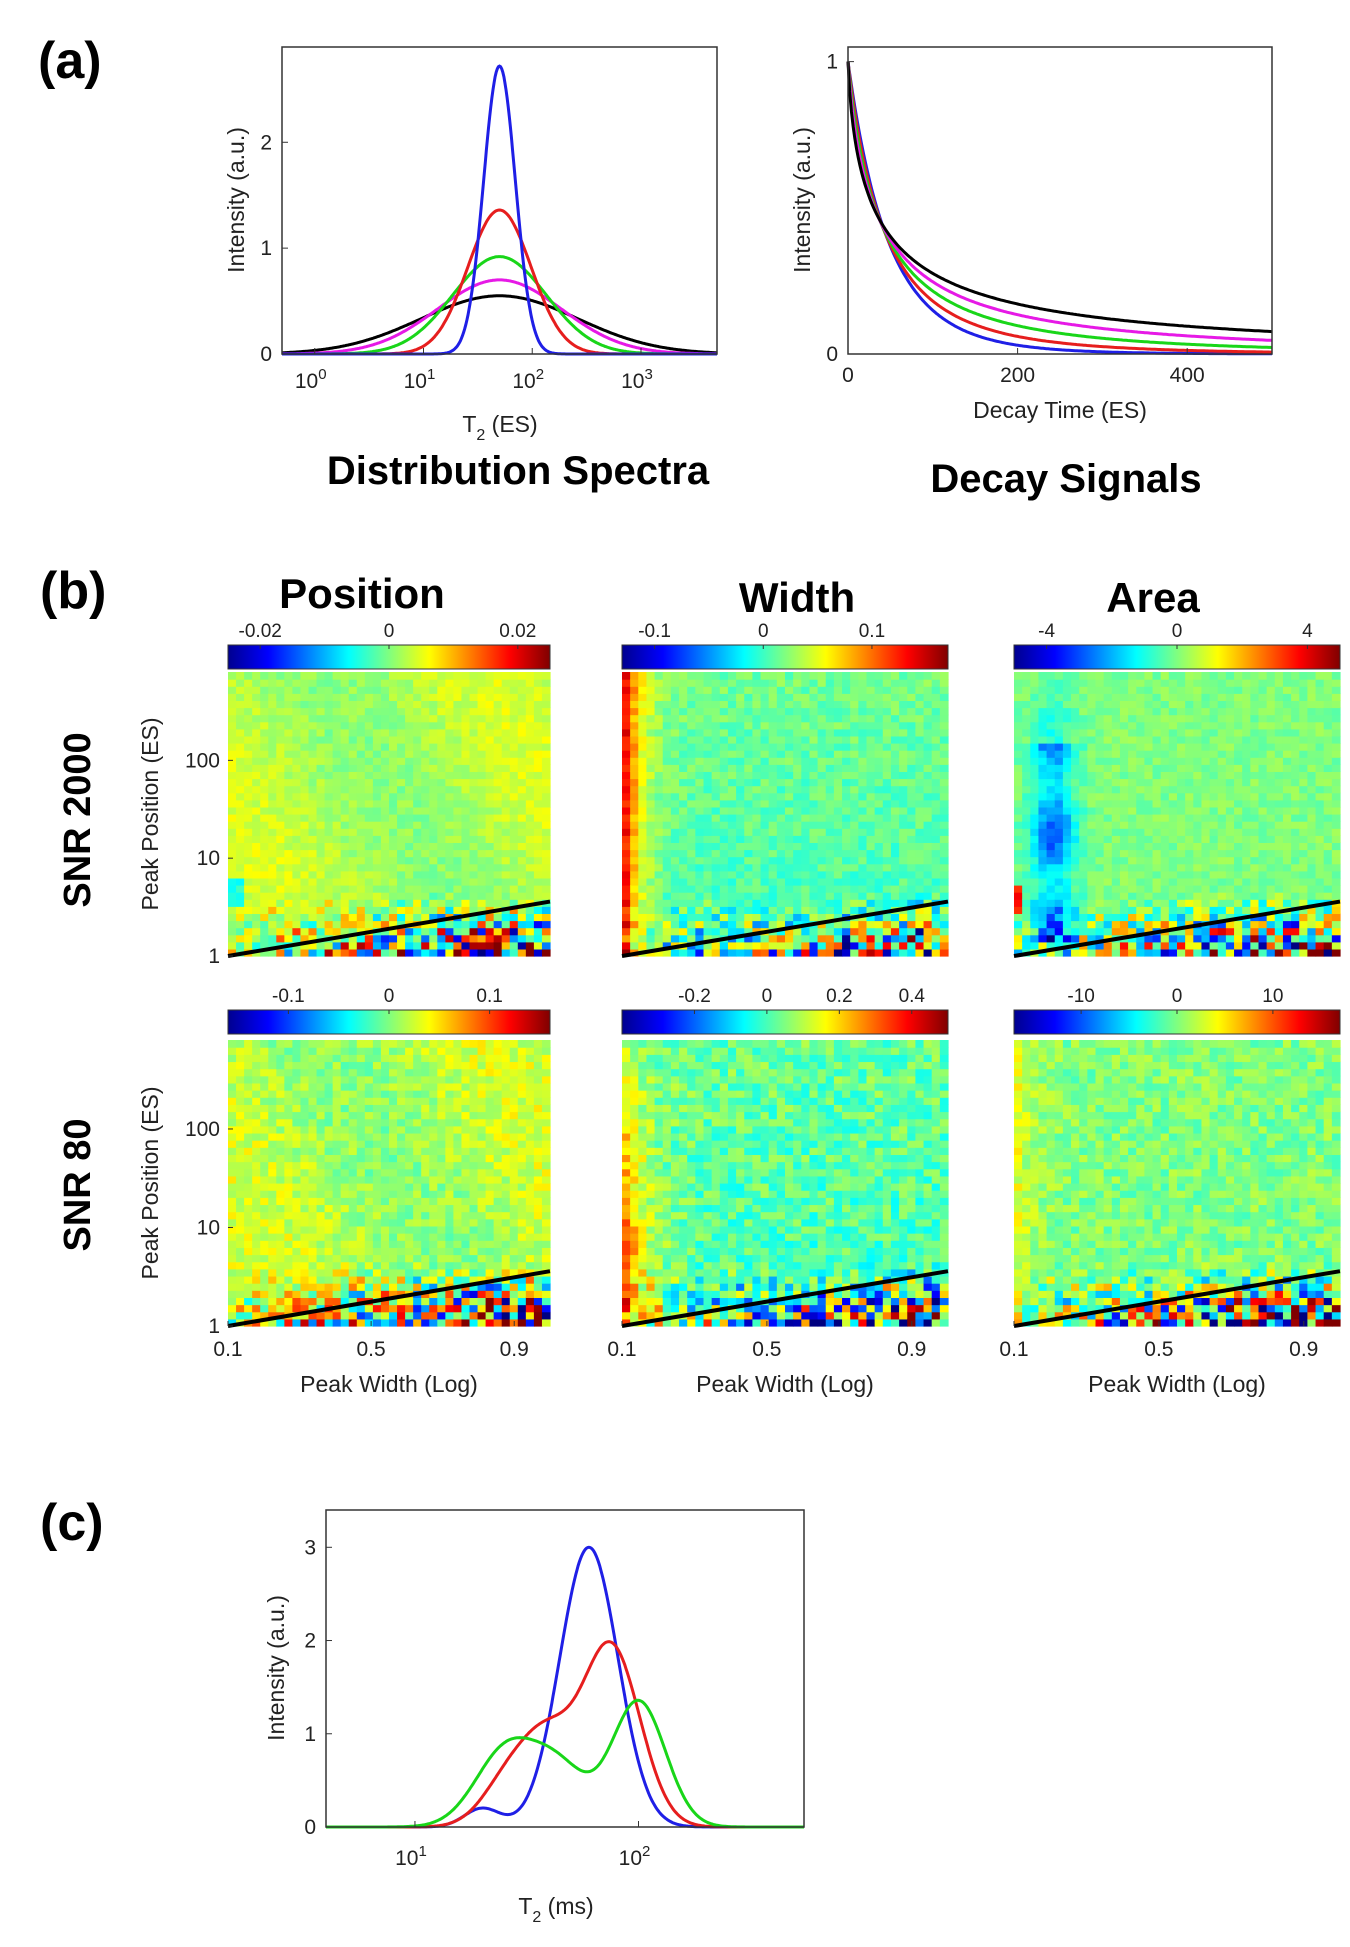  Describe the element at coordinates (70, 61) in the screenshot. I see `panel-label-a: (a)` at that location.